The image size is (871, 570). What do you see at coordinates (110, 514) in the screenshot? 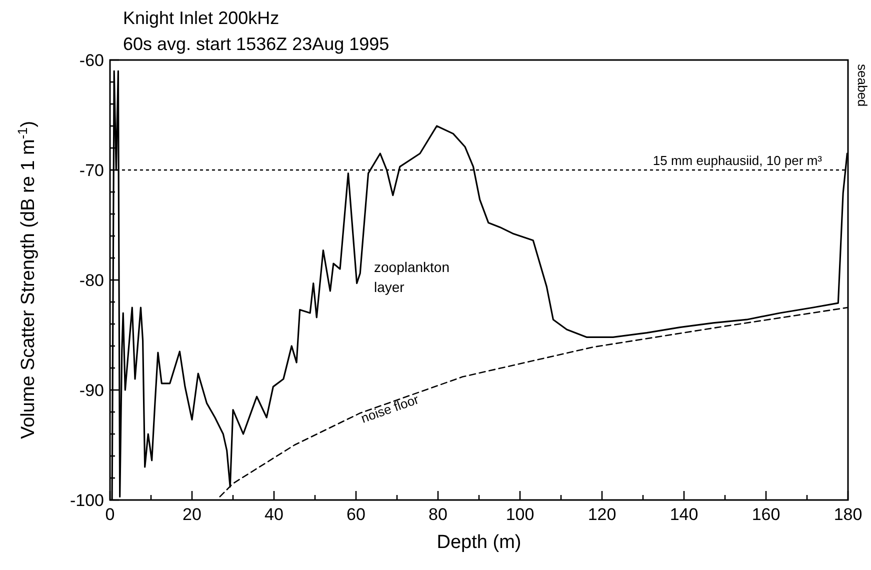
I see `x-tick-label: 0` at bounding box center [110, 514].